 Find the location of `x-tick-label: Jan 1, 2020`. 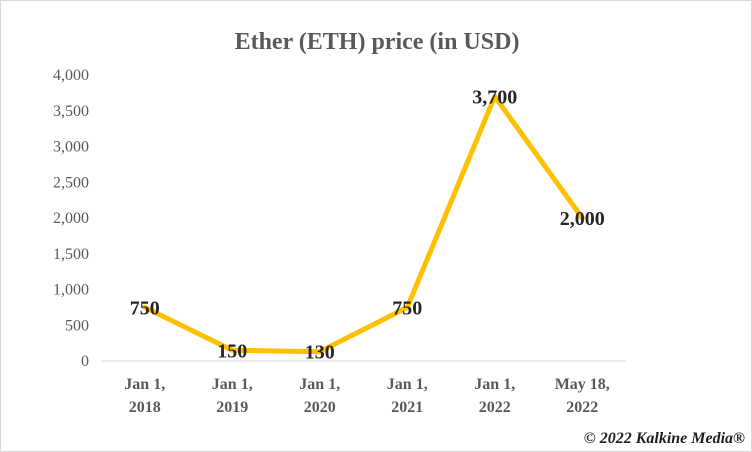

x-tick-label: Jan 1, 2020 is located at coordinates (319, 396).